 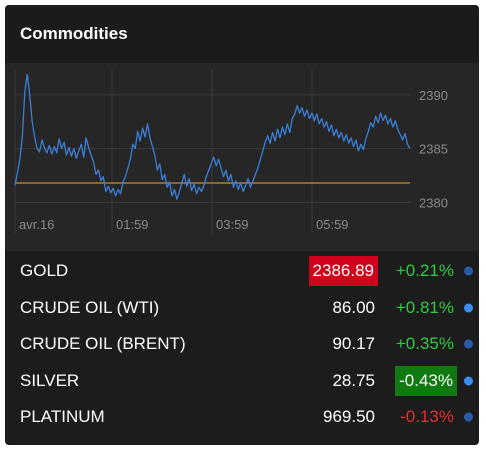 I want to click on quote-row-crude-oil-brent: CRUDE OIL (BRENT) 90.17 +0.35%, so click(x=242, y=344).